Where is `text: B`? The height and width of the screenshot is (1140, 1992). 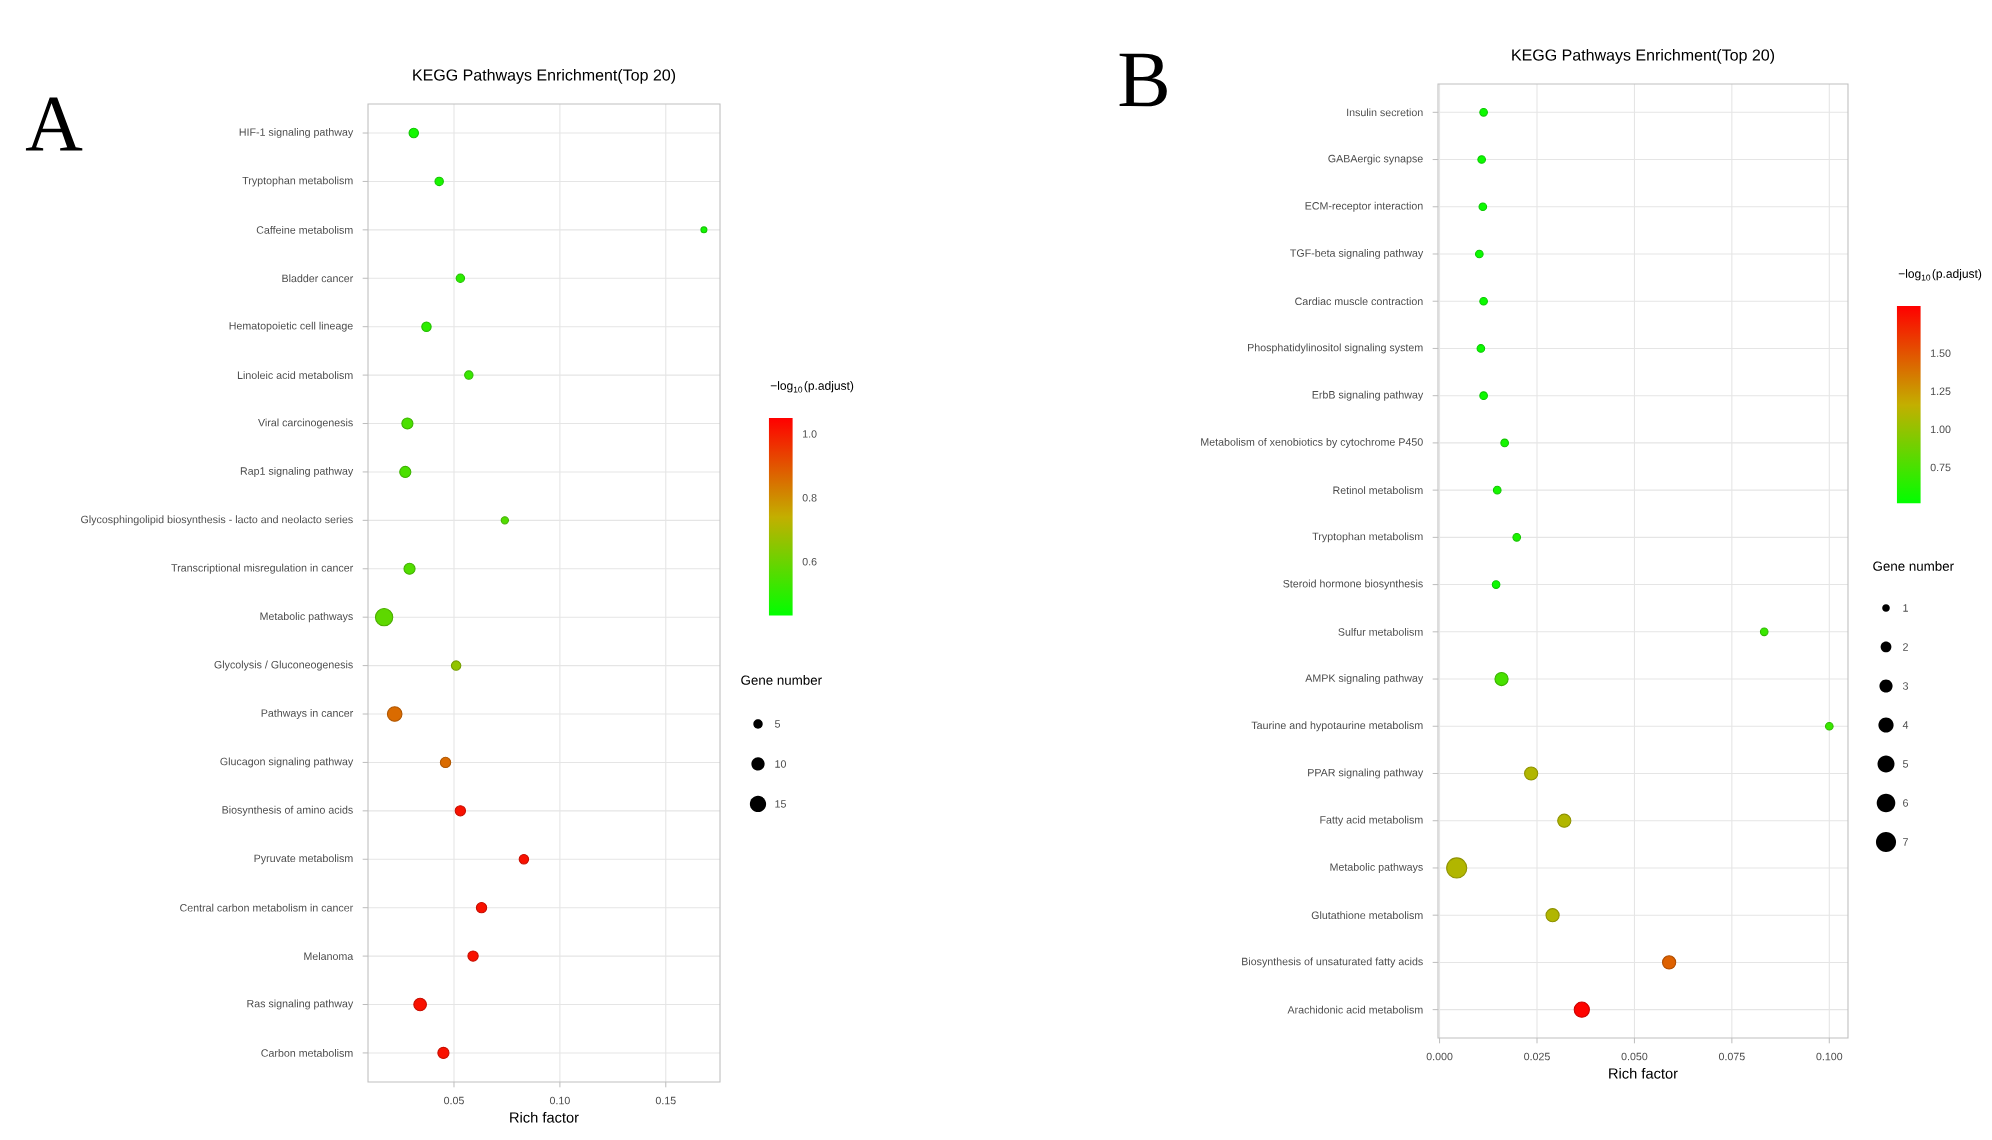
text: B is located at coordinates (1143, 80).